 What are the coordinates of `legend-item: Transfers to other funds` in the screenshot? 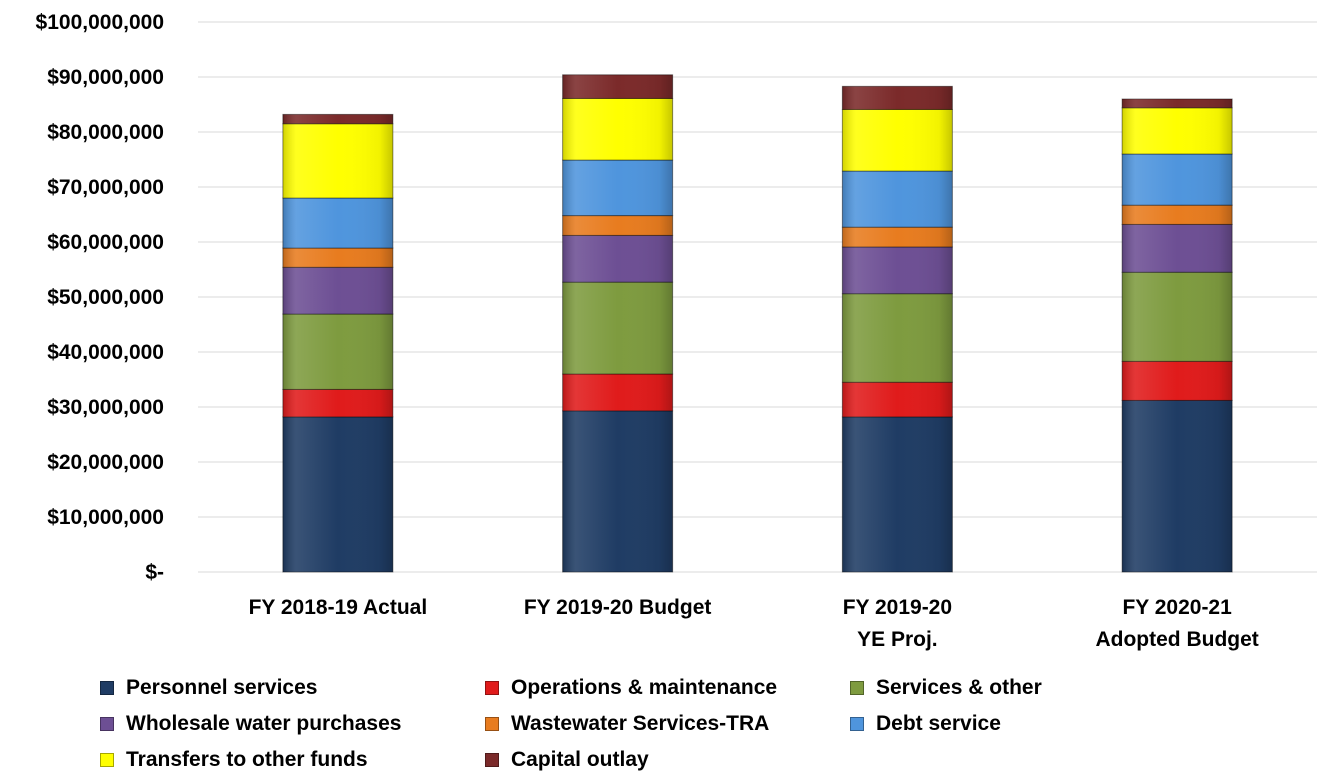 It's located at (234, 760).